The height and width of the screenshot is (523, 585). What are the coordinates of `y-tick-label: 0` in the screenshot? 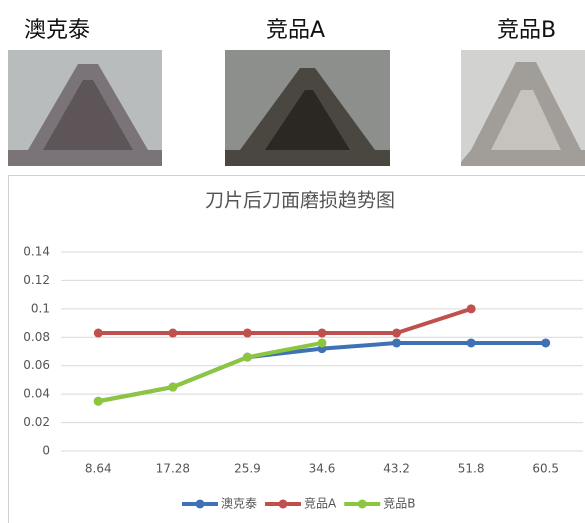 It's located at (46, 451).